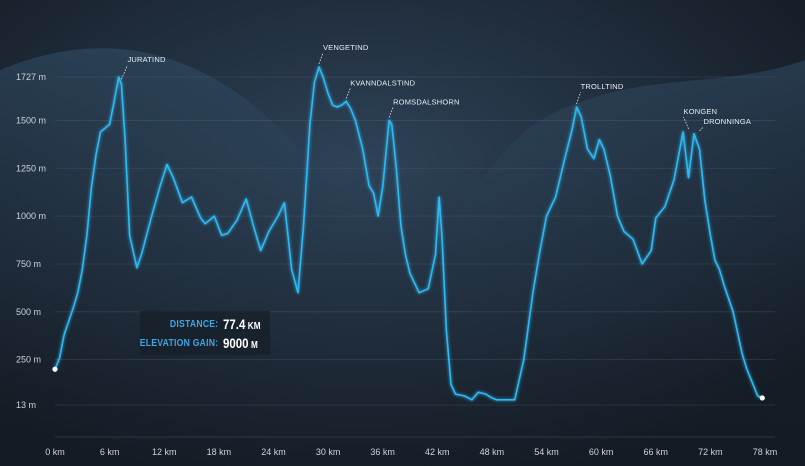 This screenshot has height=466, width=805. What do you see at coordinates (656, 452) in the screenshot?
I see `x-tick-label: 66 km` at bounding box center [656, 452].